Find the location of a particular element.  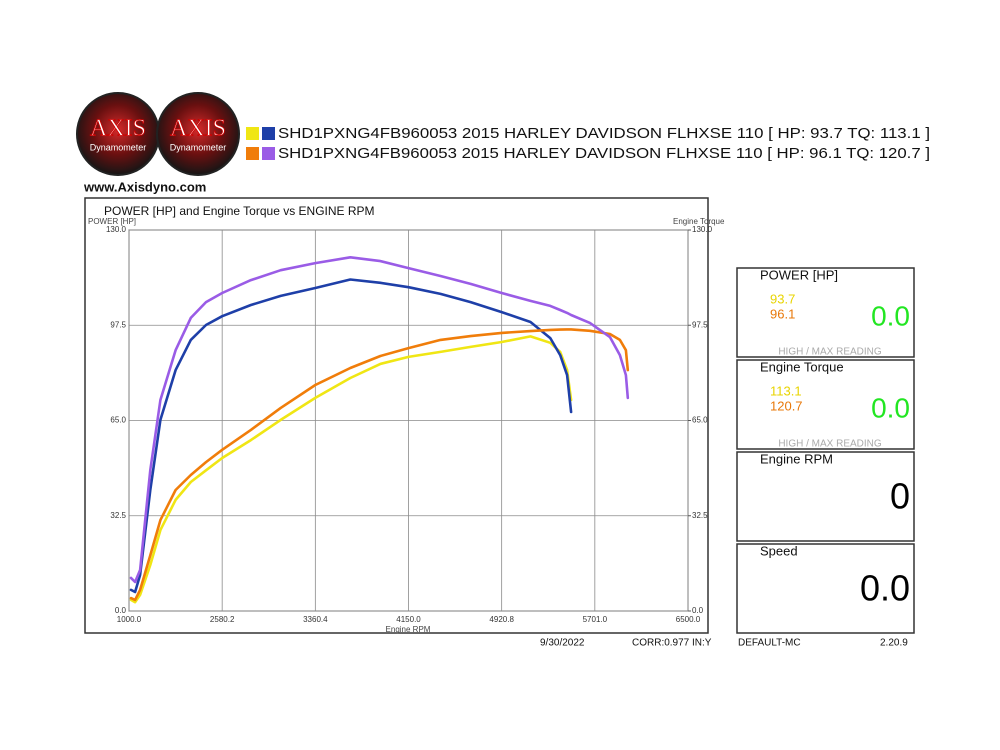

panel-title: Engine RPM is located at coordinates (796, 458).